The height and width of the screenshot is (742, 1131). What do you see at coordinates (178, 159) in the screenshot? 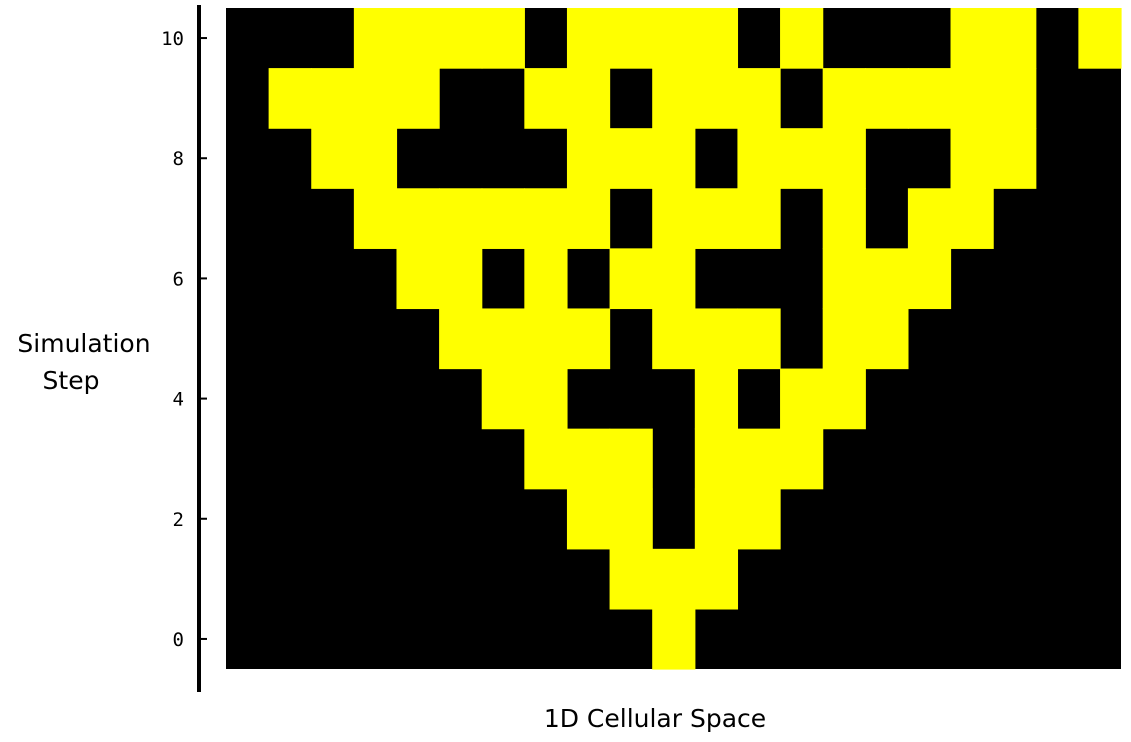
I see `y-tick-label: 8` at bounding box center [178, 159].